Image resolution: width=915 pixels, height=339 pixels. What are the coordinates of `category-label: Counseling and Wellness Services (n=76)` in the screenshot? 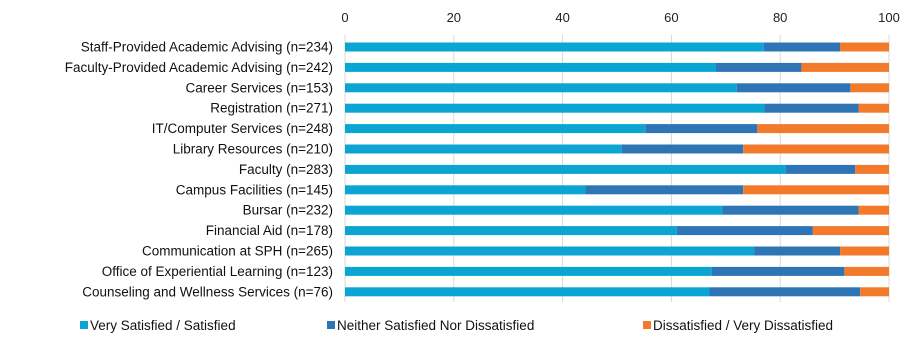 It's located at (207, 291).